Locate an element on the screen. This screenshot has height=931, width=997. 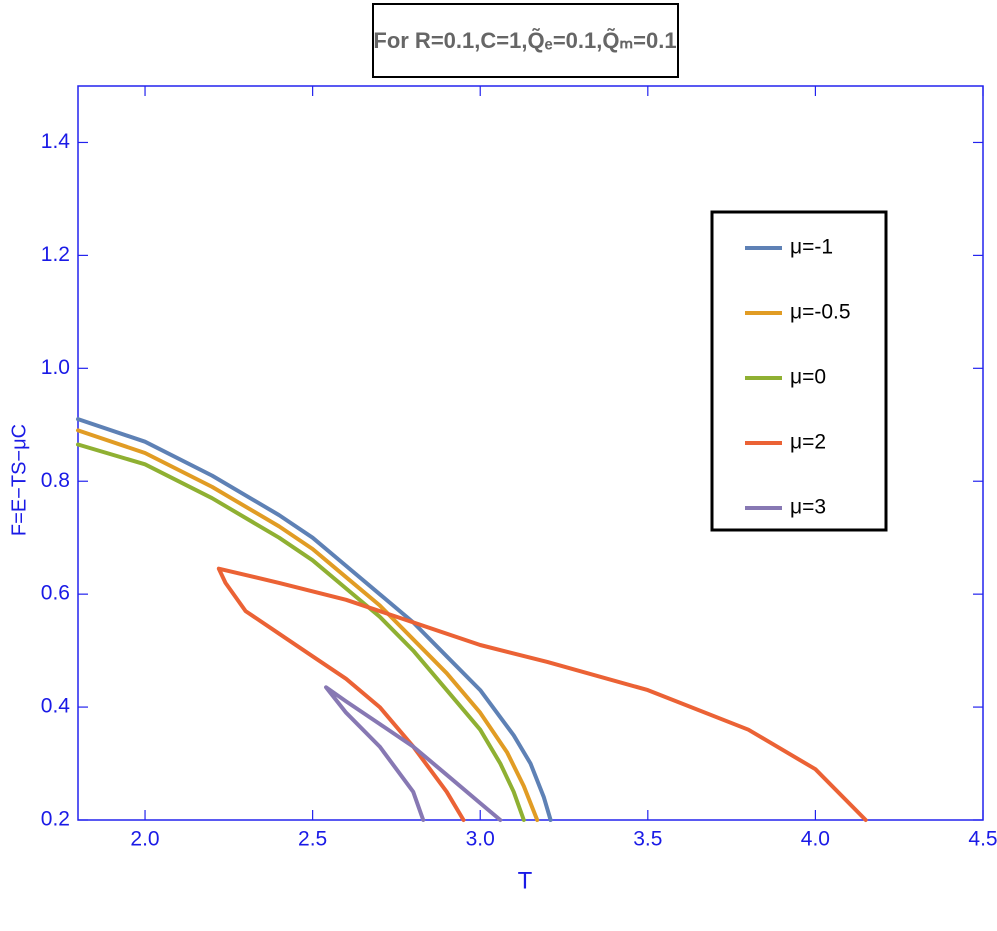
x-tick-label: 3.5 is located at coordinates (647, 839).